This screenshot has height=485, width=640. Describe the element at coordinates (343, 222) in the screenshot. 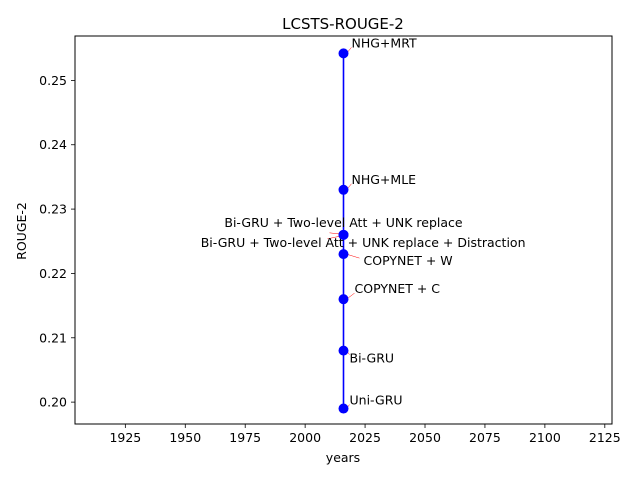

I see `annotation-label: Bi-GRU + Two-level Att + UNK replace` at that location.